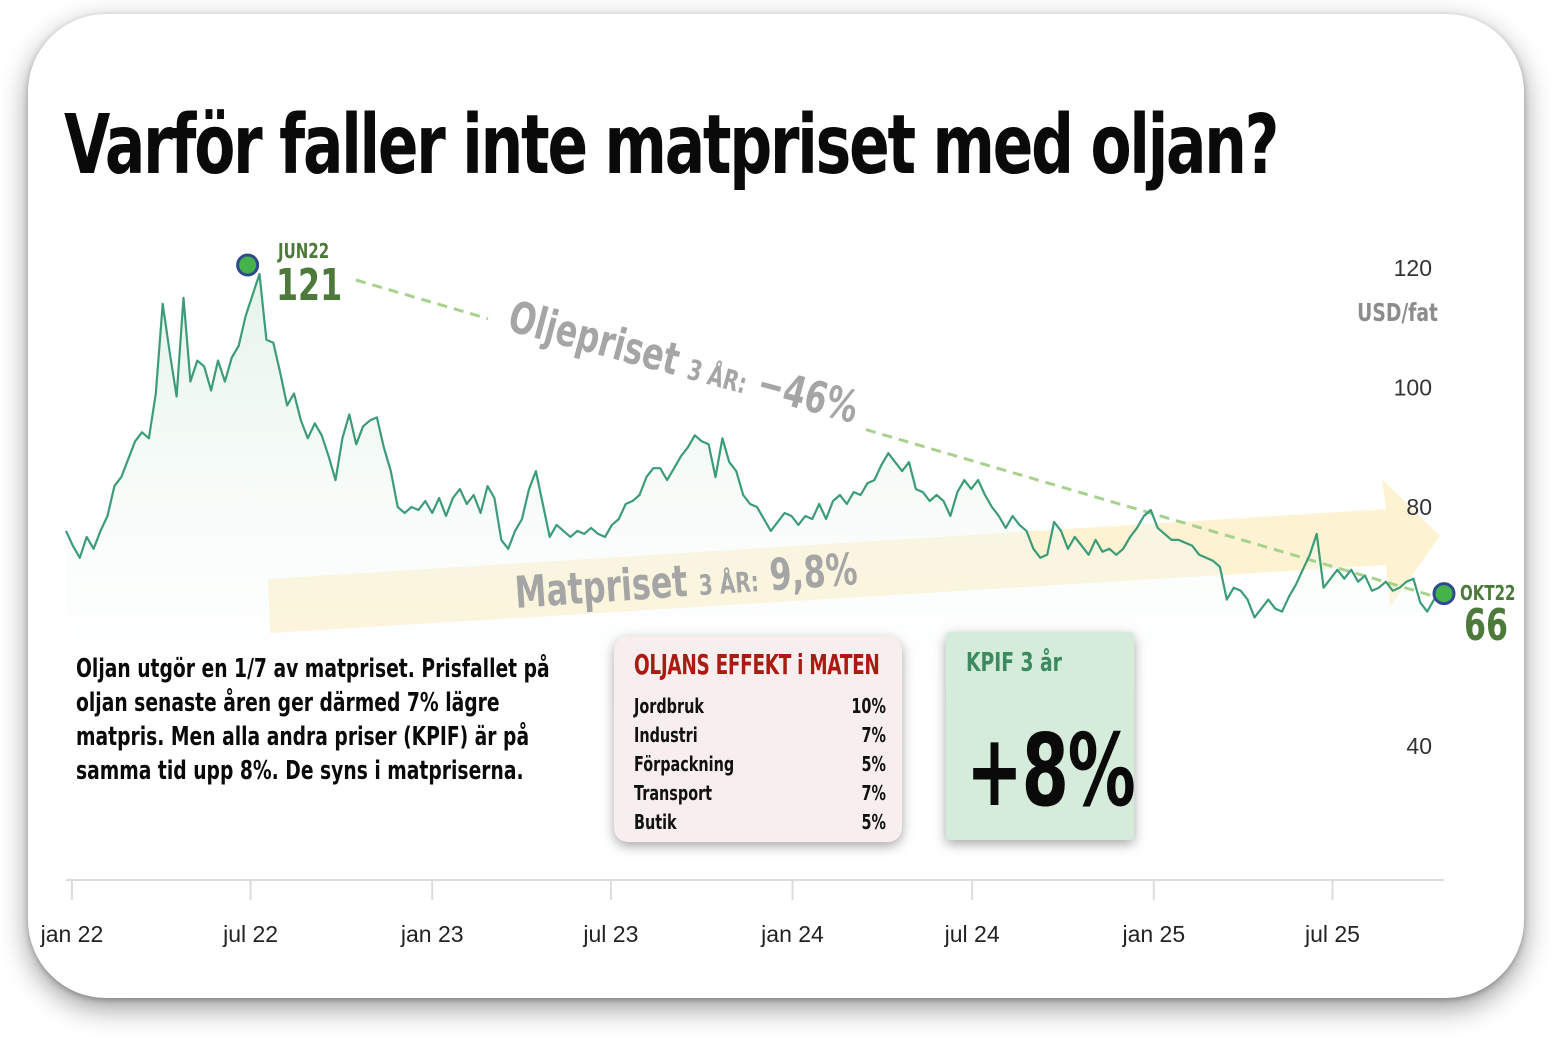  What do you see at coordinates (673, 793) in the screenshot?
I see `oil-effect-label: Transport` at bounding box center [673, 793].